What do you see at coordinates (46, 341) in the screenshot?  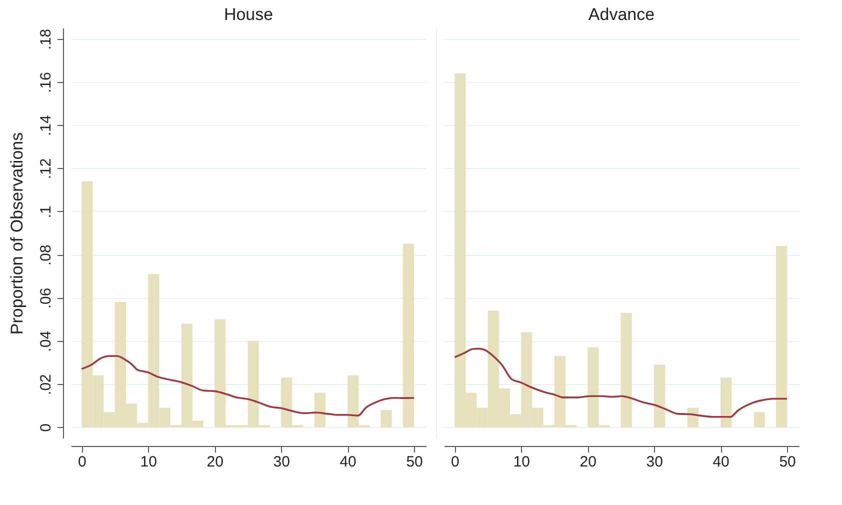 I see `y-tick-label: .04` at bounding box center [46, 341].